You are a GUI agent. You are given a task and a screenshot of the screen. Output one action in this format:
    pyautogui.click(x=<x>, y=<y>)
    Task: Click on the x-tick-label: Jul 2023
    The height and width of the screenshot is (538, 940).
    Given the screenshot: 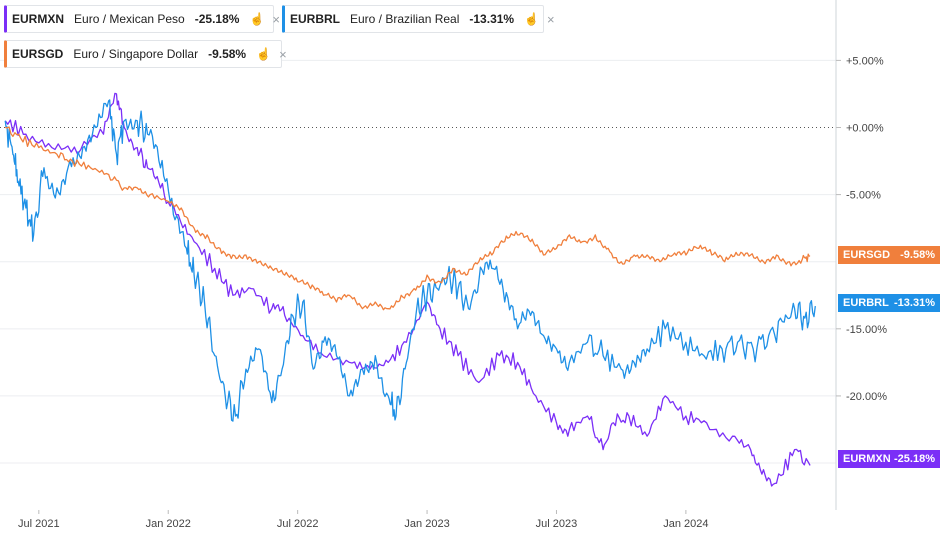 What is the action you would take?
    pyautogui.click(x=557, y=524)
    